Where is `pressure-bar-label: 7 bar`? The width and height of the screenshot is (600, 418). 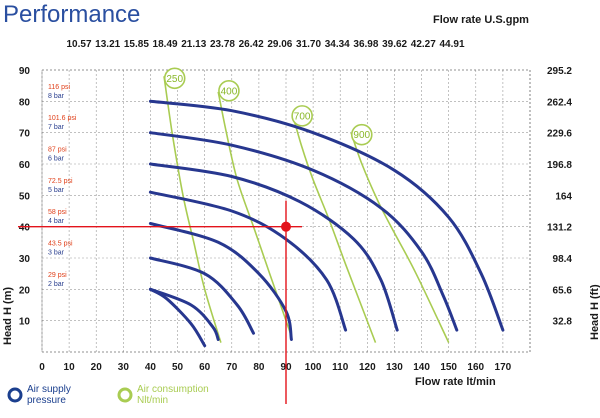 pressure-bar-label: 7 bar is located at coordinates (56, 127).